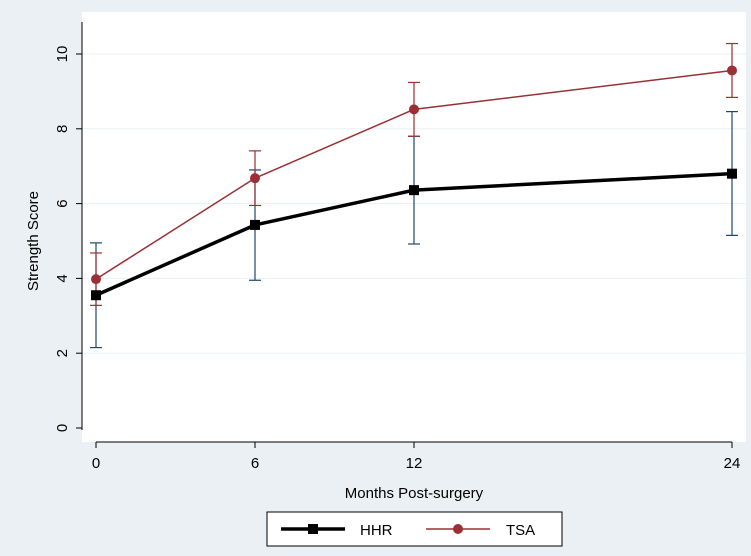 The height and width of the screenshot is (556, 751). Describe the element at coordinates (255, 463) in the screenshot. I see `x-tick-label: 6` at that location.